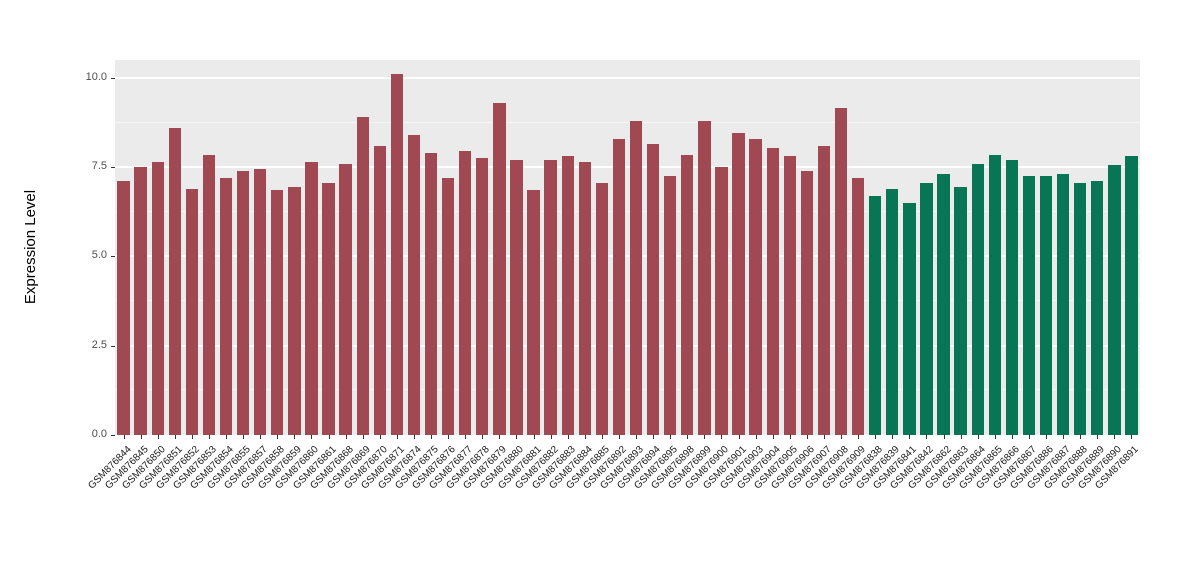 The width and height of the screenshot is (1200, 580). What do you see at coordinates (99, 434) in the screenshot?
I see `y-tick-label: 0.0` at bounding box center [99, 434].